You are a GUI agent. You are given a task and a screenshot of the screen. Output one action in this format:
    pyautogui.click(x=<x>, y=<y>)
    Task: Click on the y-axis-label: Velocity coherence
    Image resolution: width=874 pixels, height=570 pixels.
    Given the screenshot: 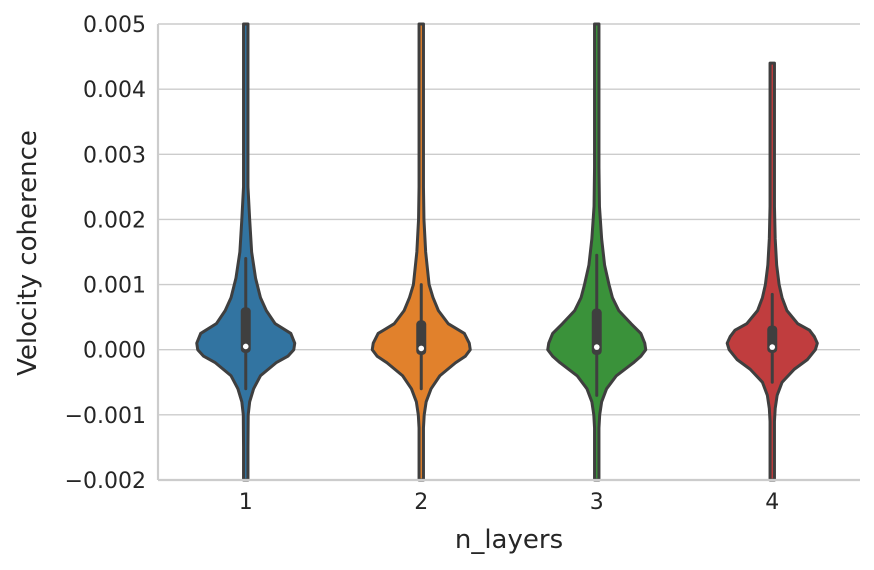 What is the action you would take?
    pyautogui.click(x=28, y=253)
    